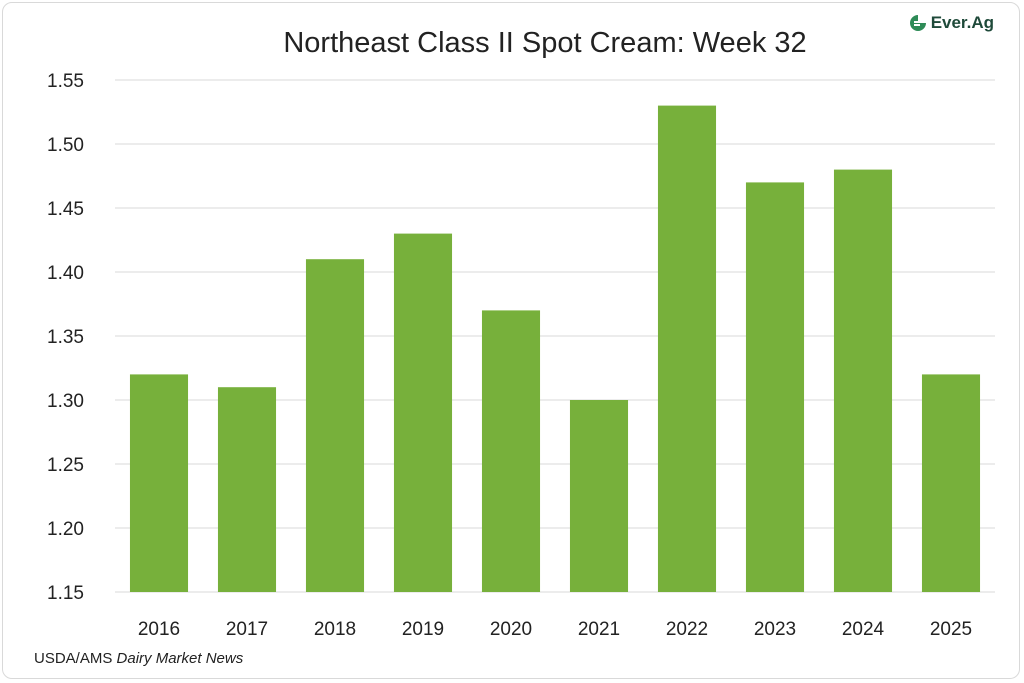  I want to click on y-tick-label: 1.45, so click(65, 209).